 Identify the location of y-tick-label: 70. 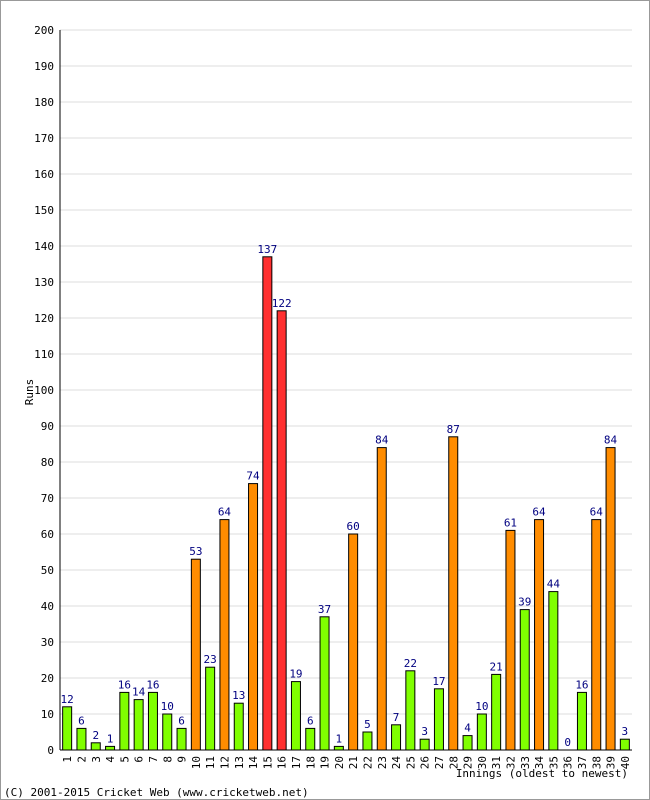
(47, 498).